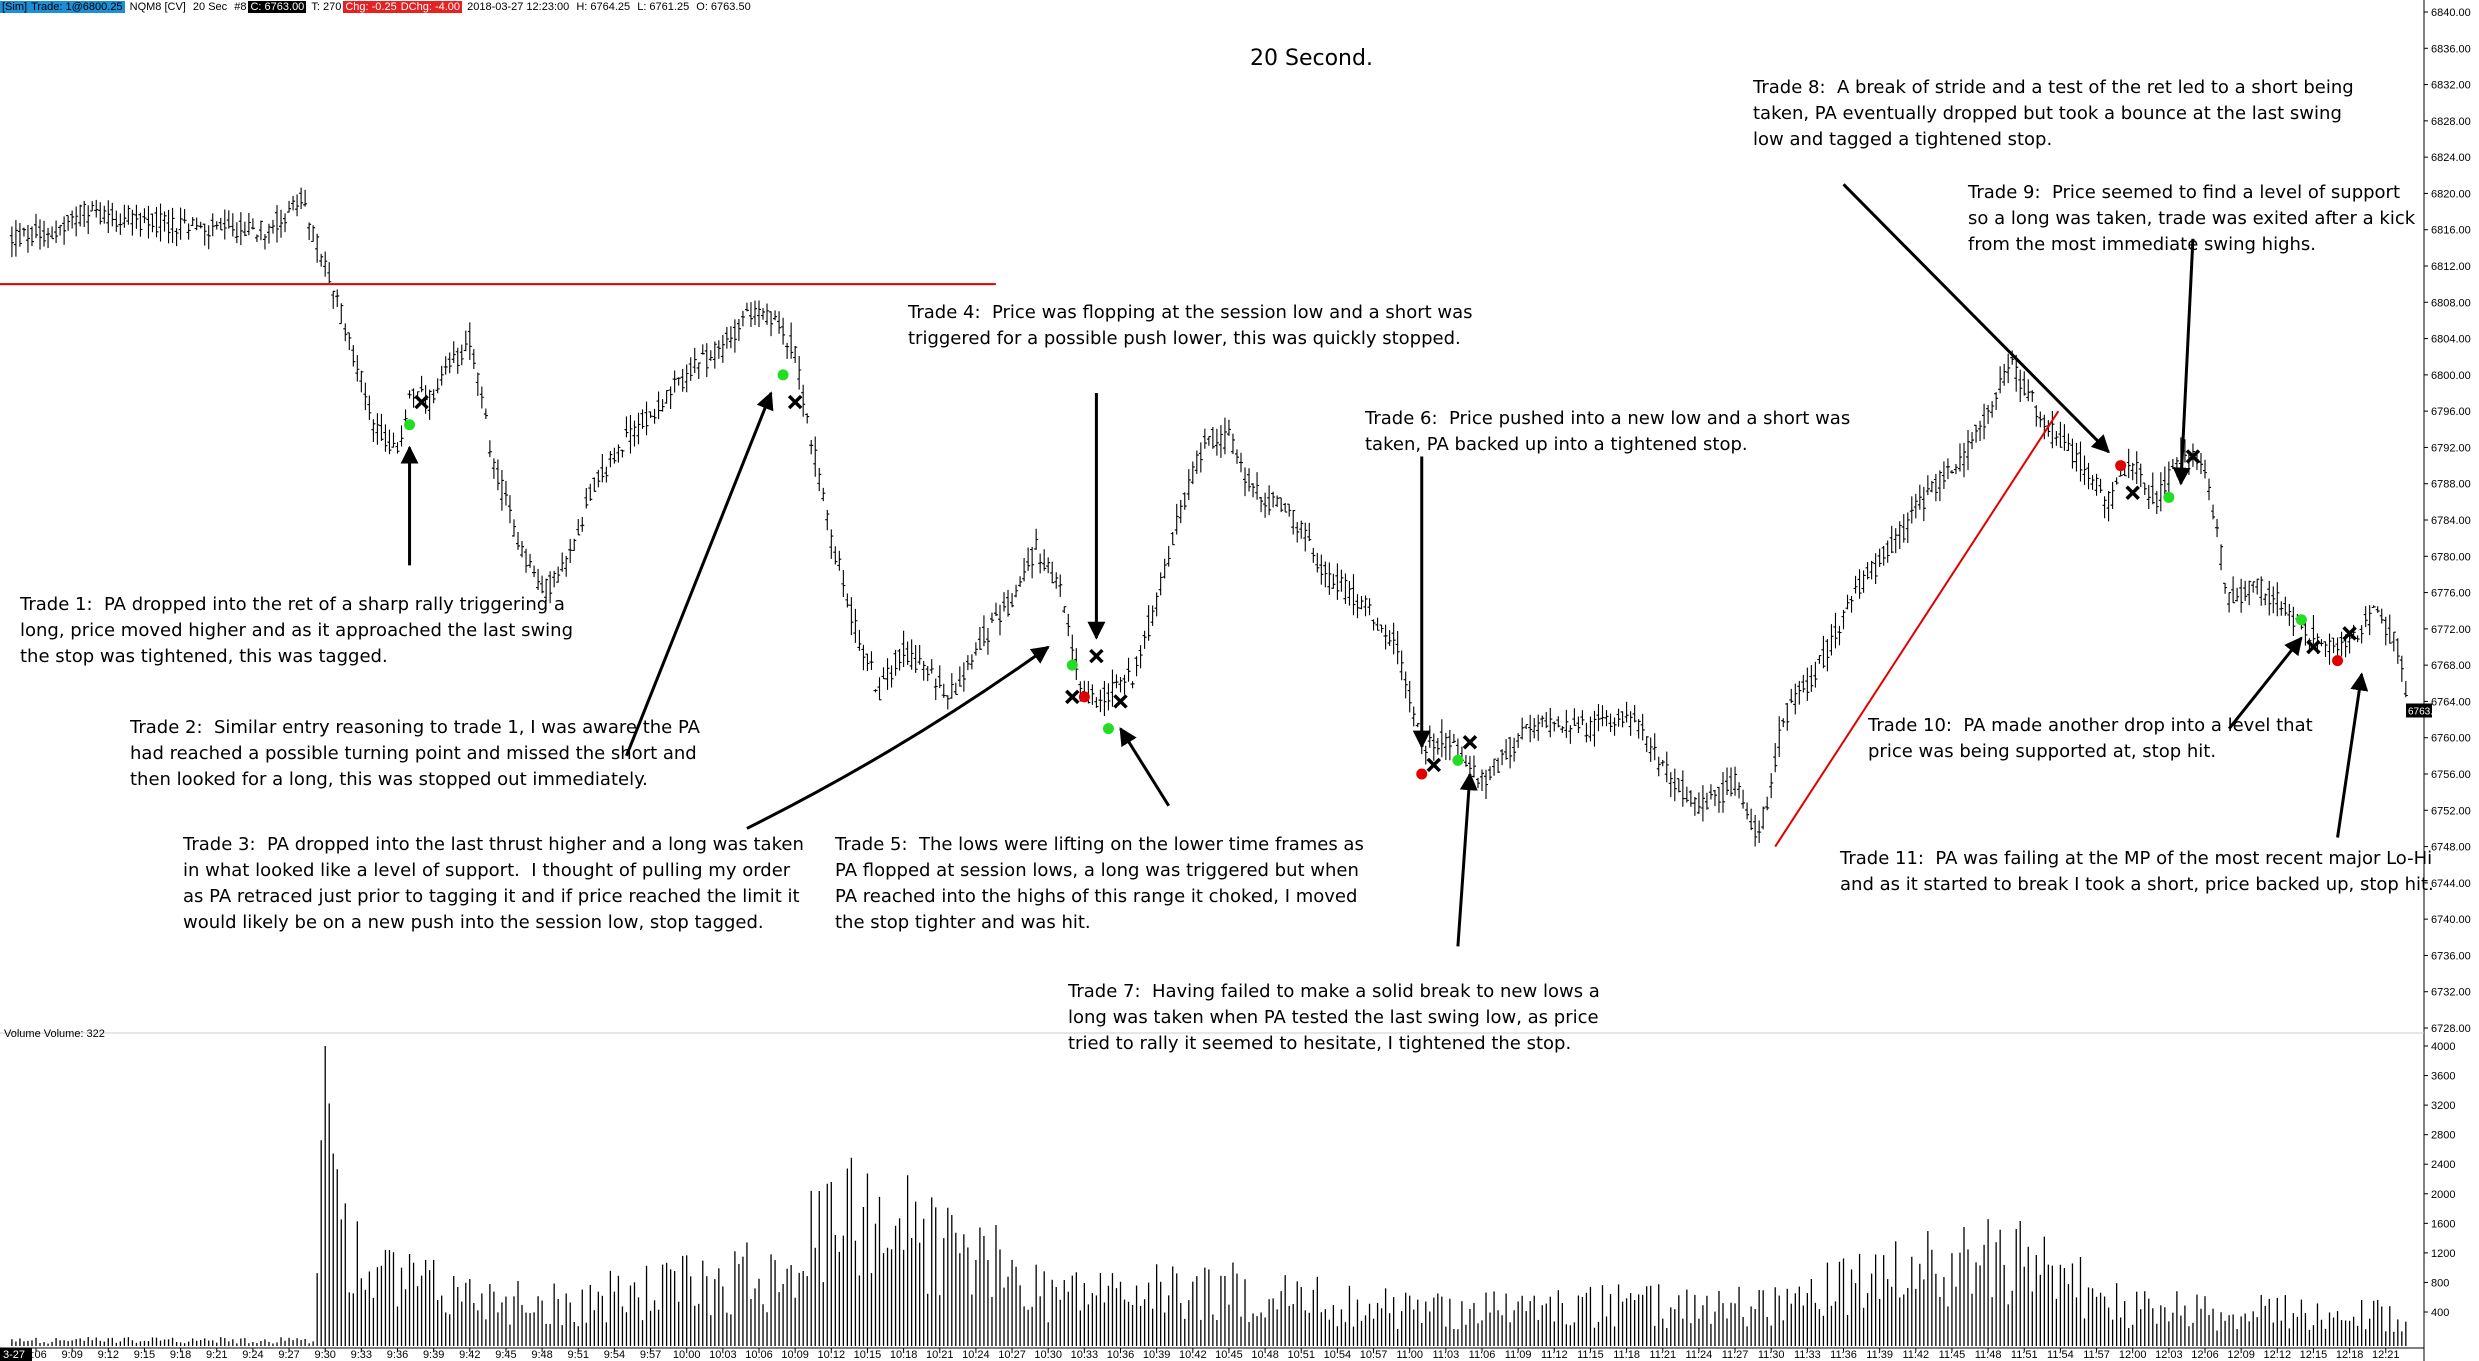 The image size is (2479, 1361). Describe the element at coordinates (2278, 1355) in the screenshot. I see `time-tick-label: 12:12` at that location.